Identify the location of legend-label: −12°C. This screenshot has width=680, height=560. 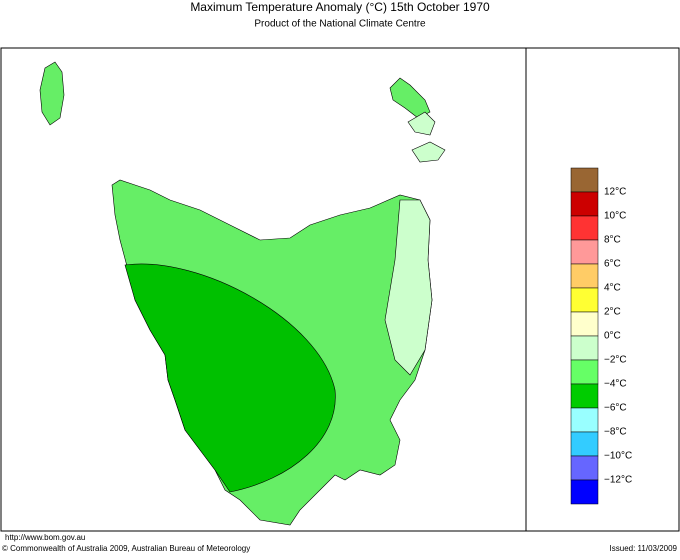
(618, 480).